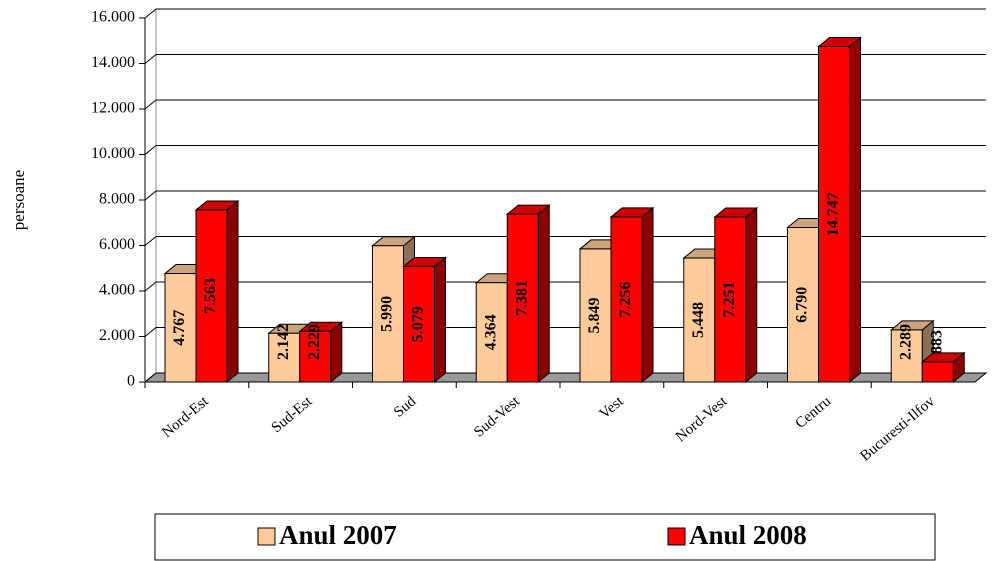  I want to click on y-tick-label: 8.000, so click(117, 199).